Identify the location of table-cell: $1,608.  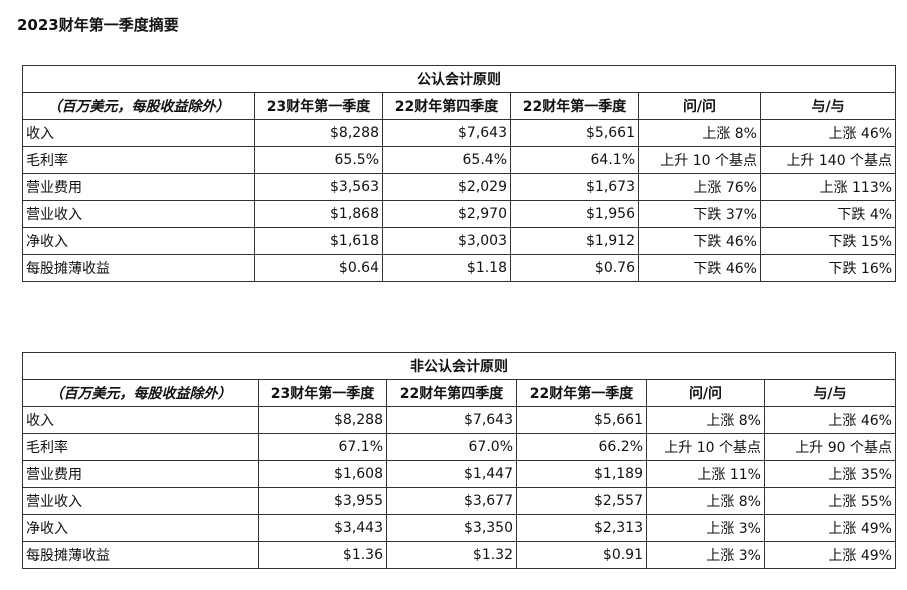
(322, 474).